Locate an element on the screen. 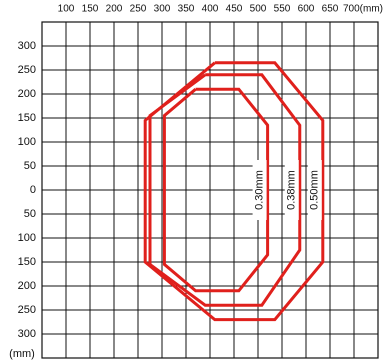 The height and width of the screenshot is (363, 387). x-tick-label: 500 is located at coordinates (258, 9).